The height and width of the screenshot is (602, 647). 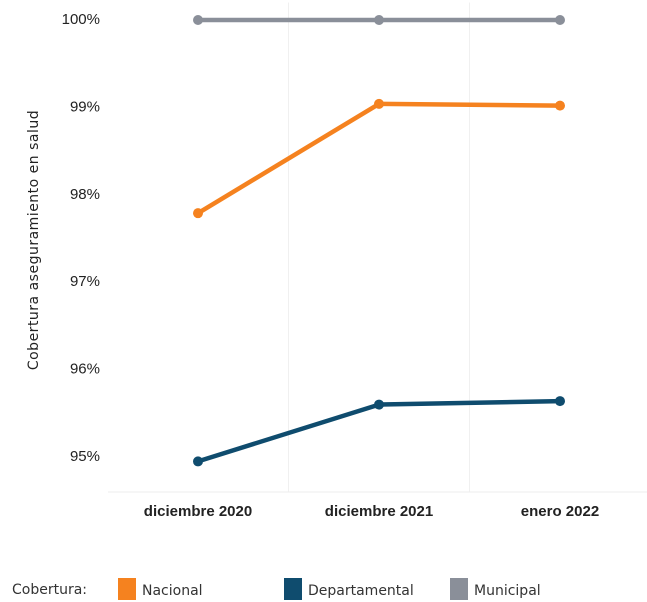 I want to click on x-tick-label: enero 2022, so click(x=560, y=511).